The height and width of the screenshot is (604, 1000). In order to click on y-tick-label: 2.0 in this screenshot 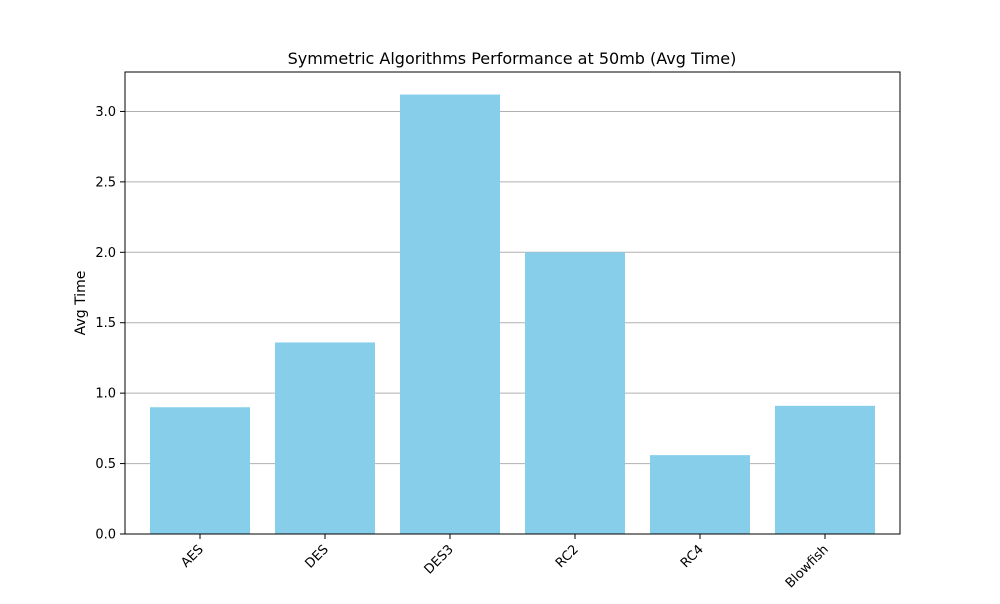, I will do `click(105, 253)`.